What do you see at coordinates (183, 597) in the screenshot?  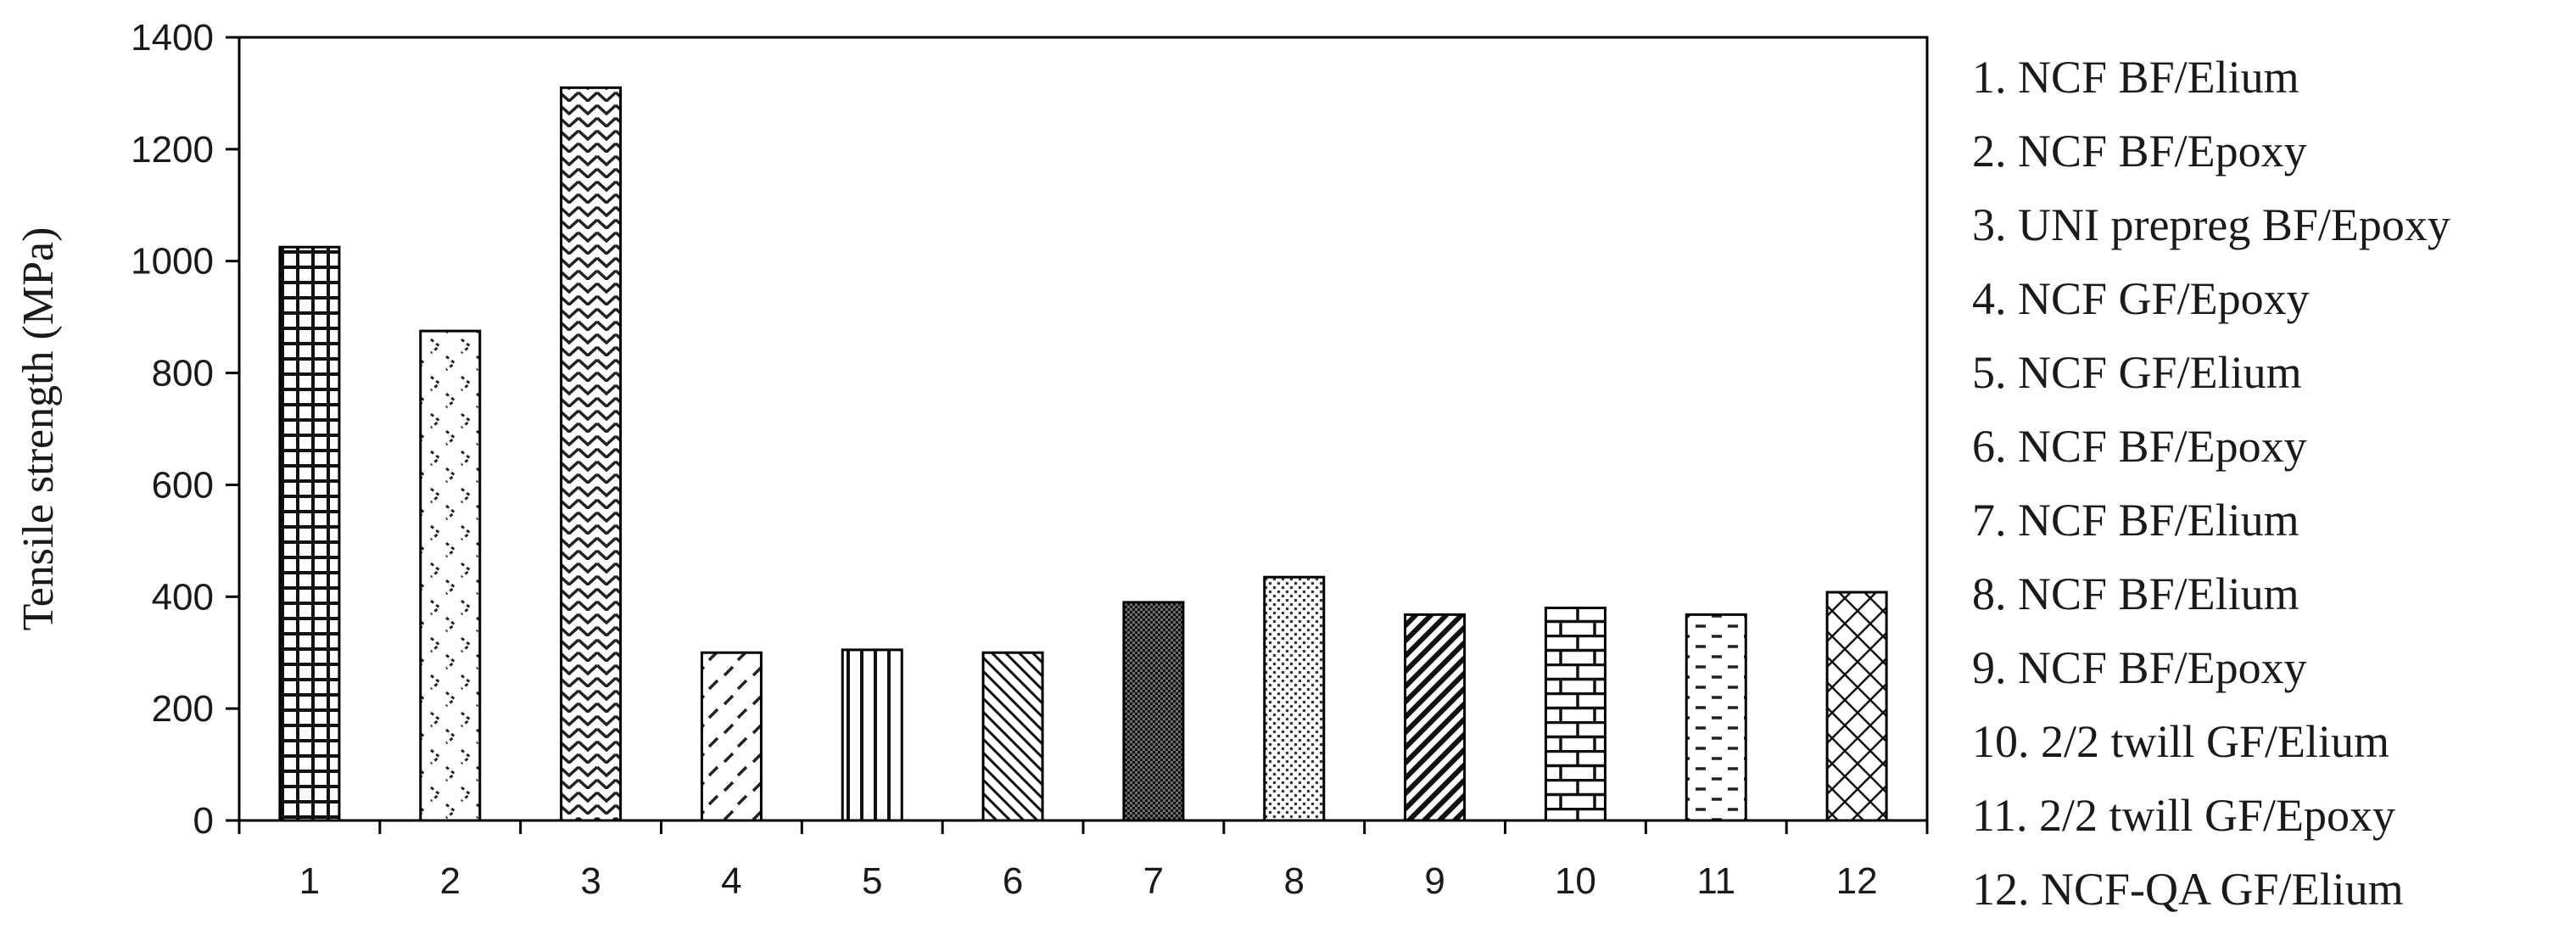 I see `y-tick-label: 400` at bounding box center [183, 597].